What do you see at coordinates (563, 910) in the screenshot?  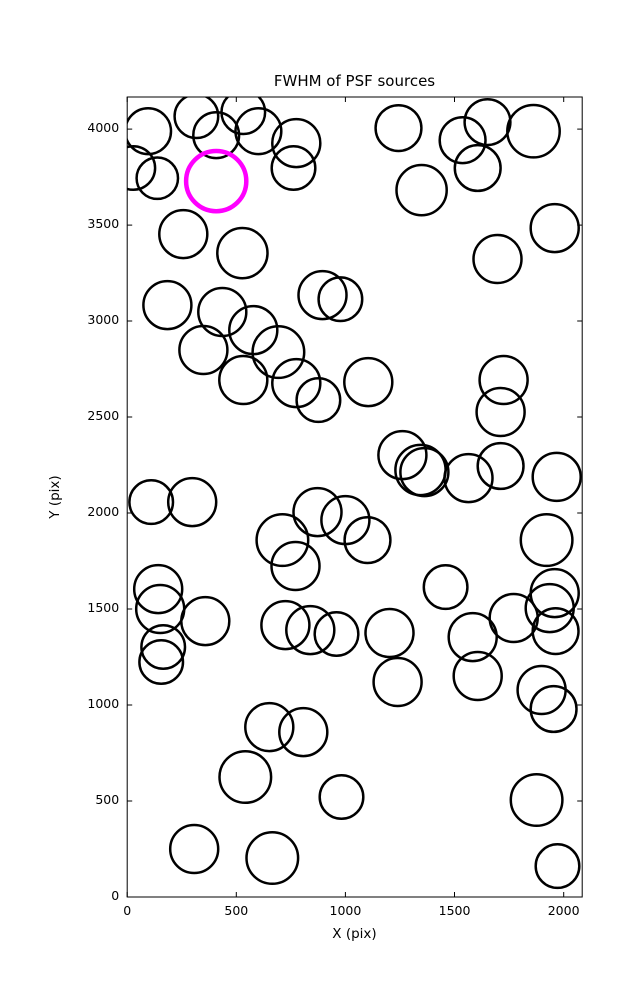 I see `x-tick-label: 2000` at bounding box center [563, 910].